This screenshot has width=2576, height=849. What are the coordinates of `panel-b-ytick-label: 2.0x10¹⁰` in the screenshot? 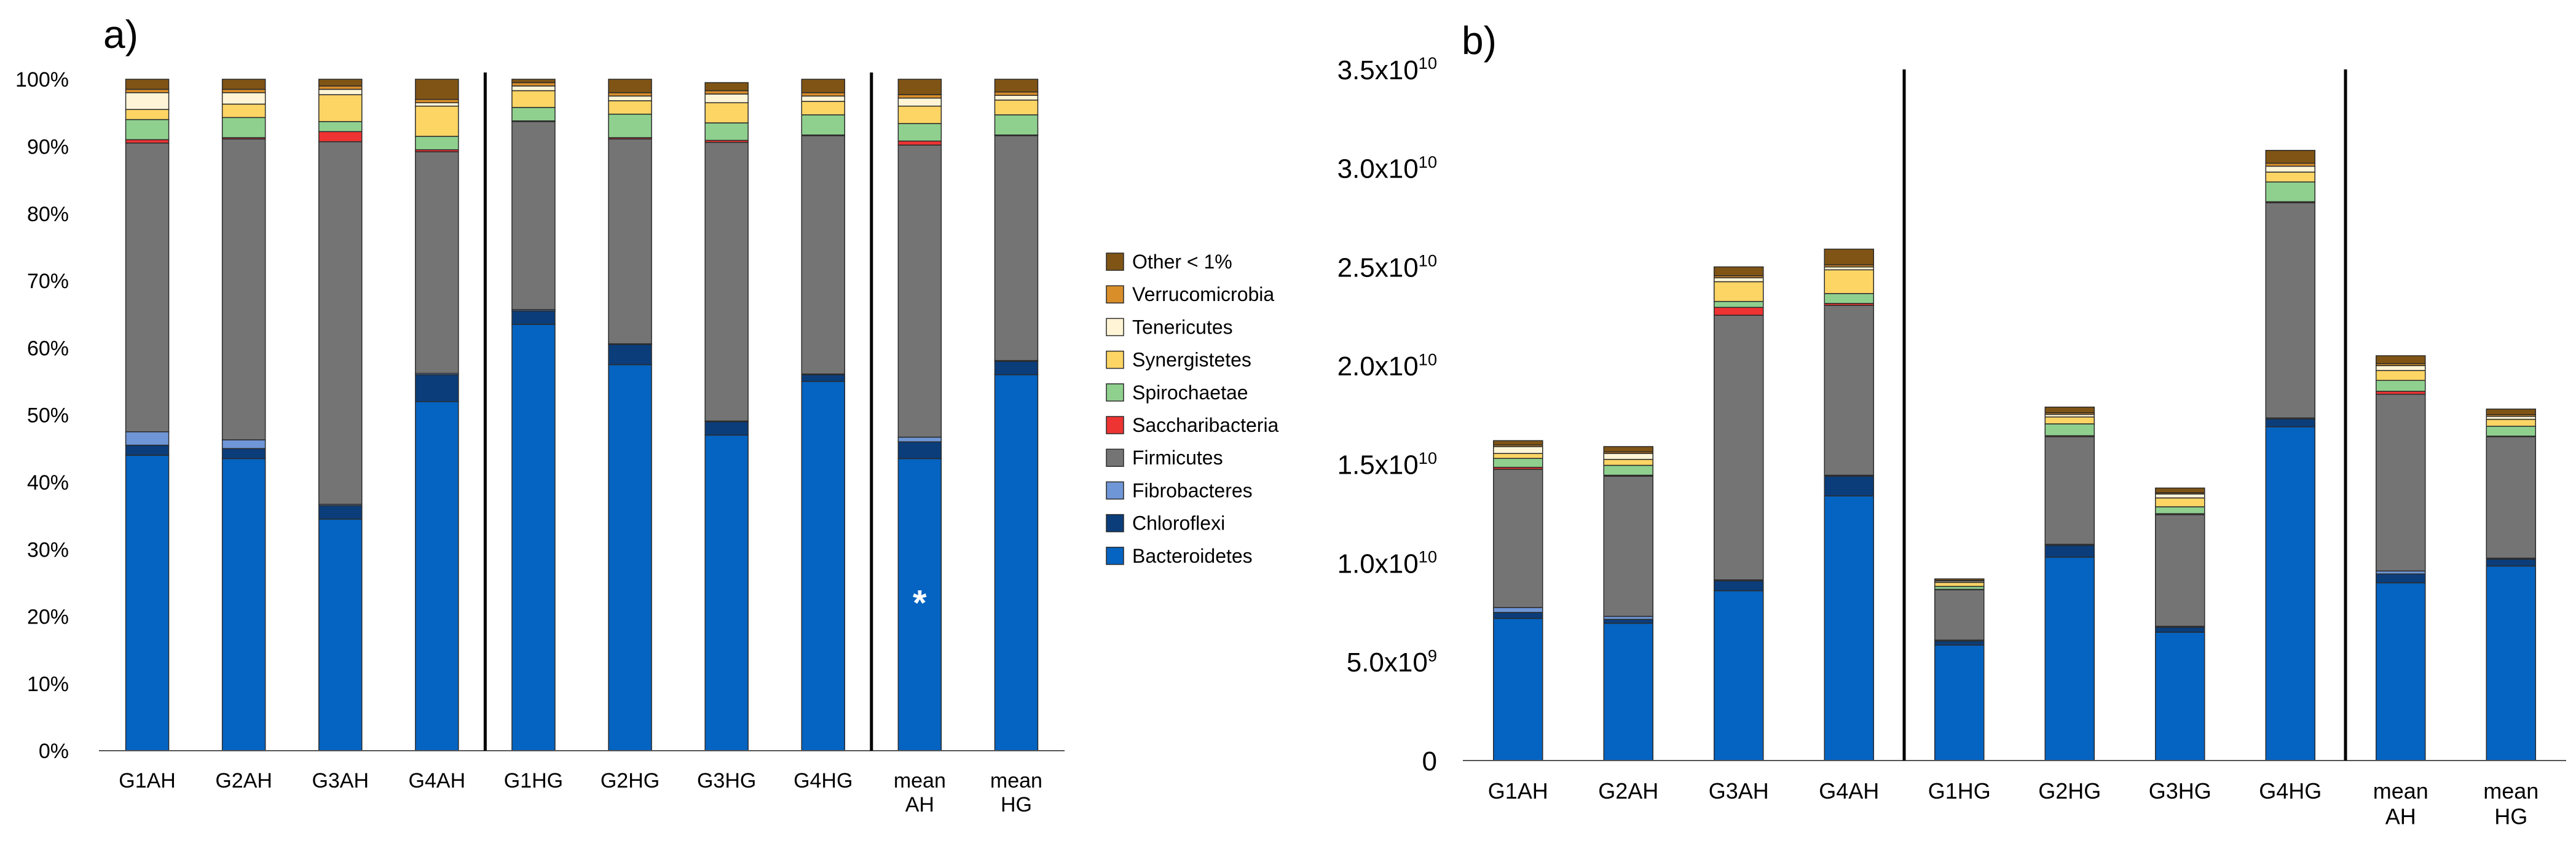 It's located at (1387, 365).